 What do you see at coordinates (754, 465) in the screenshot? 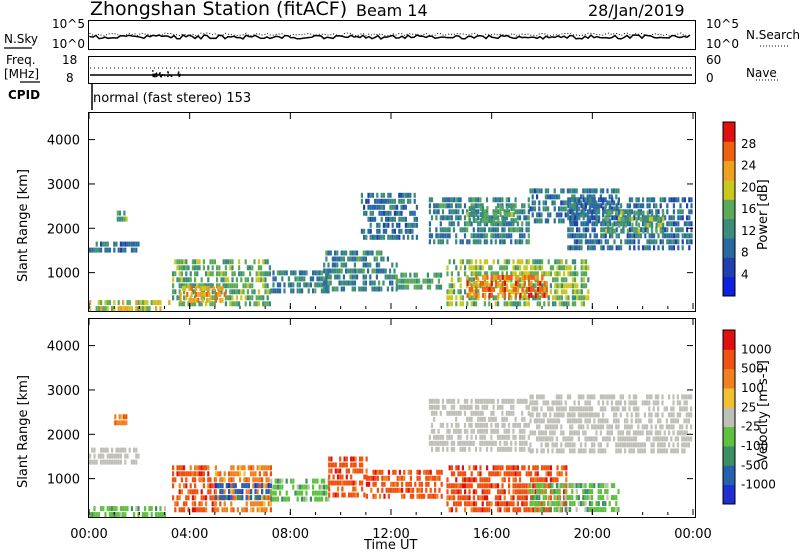
I see `velocity-colorbar-tick: -500` at bounding box center [754, 465].